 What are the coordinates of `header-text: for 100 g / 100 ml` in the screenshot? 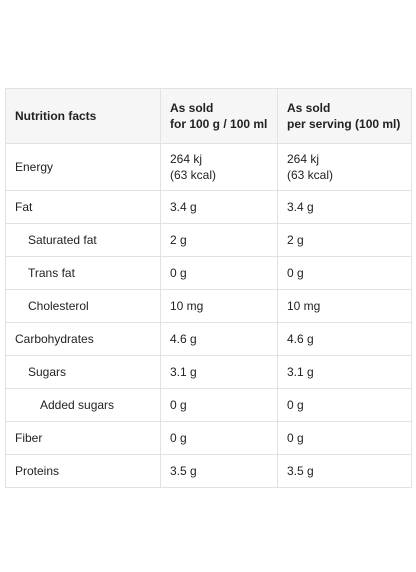 It's located at (219, 124).